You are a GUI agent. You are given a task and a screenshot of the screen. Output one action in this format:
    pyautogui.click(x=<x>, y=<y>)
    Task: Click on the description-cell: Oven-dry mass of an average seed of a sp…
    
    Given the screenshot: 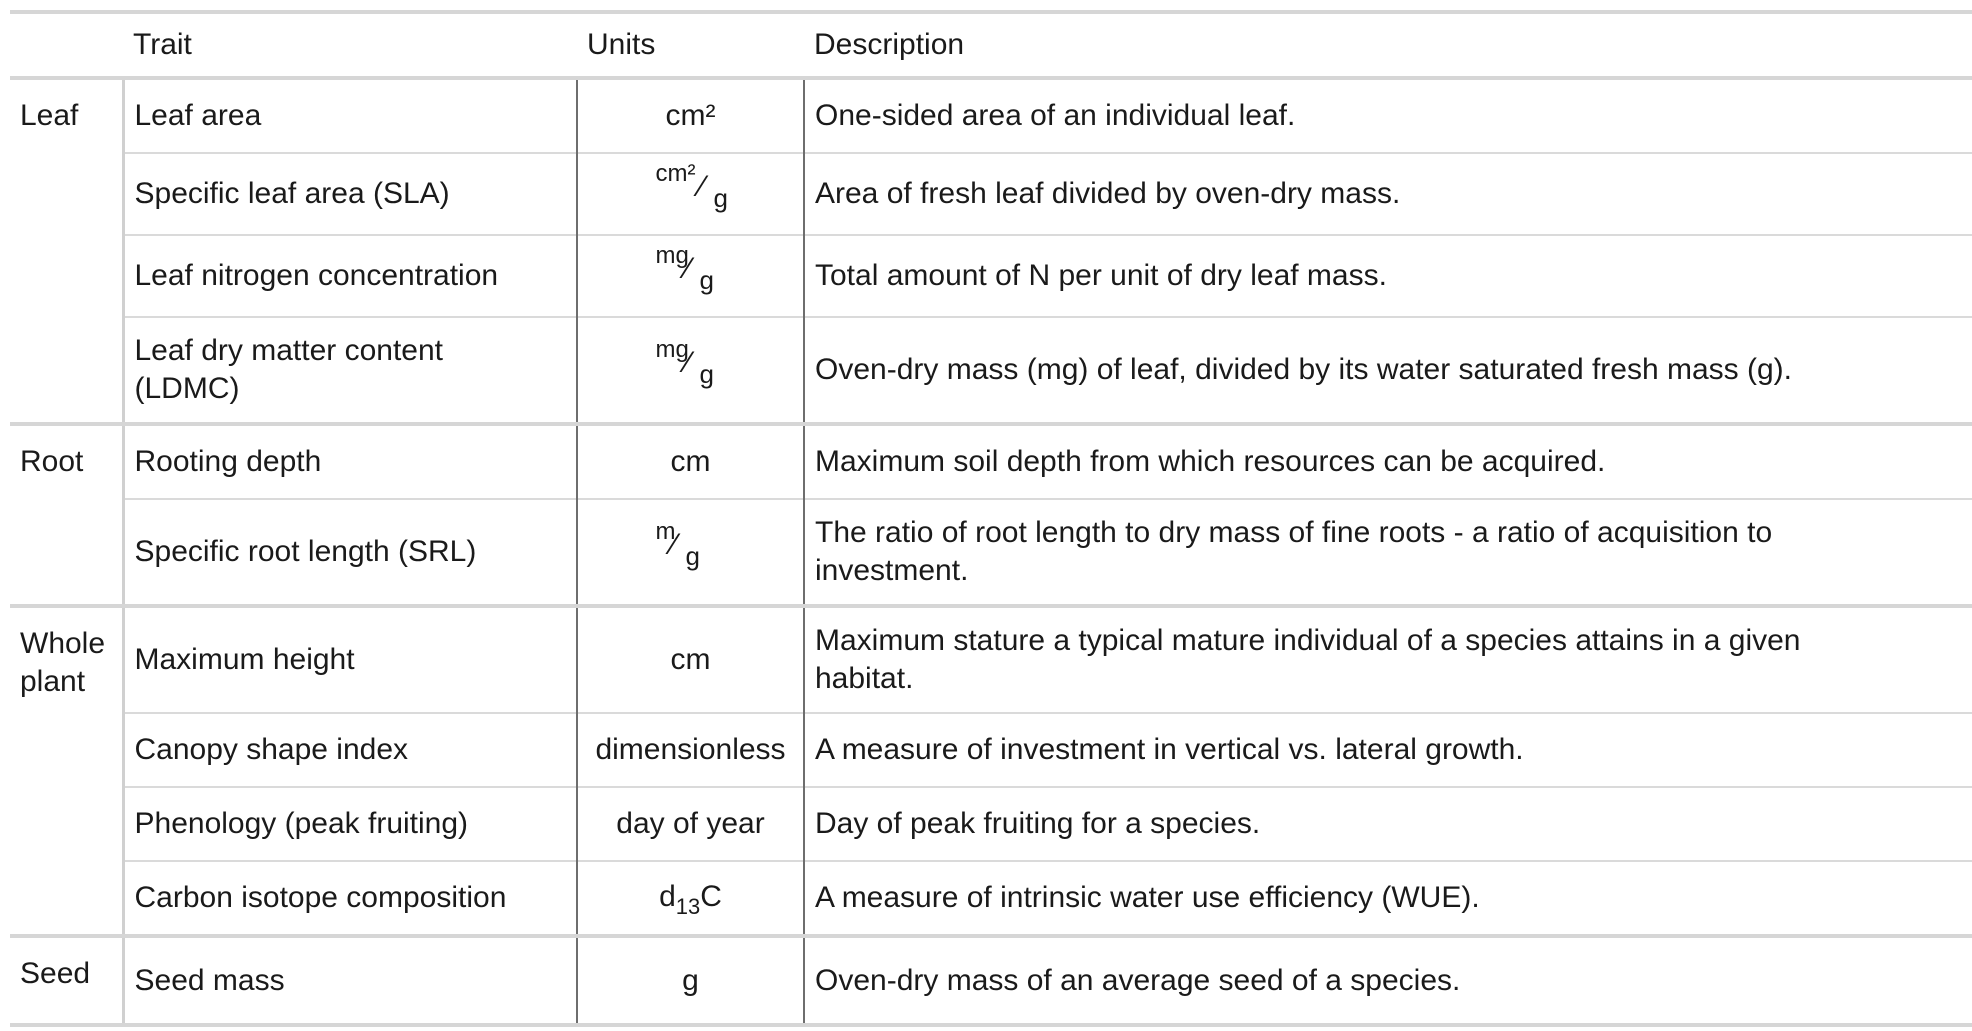 What is the action you would take?
    pyautogui.click(x=1388, y=980)
    